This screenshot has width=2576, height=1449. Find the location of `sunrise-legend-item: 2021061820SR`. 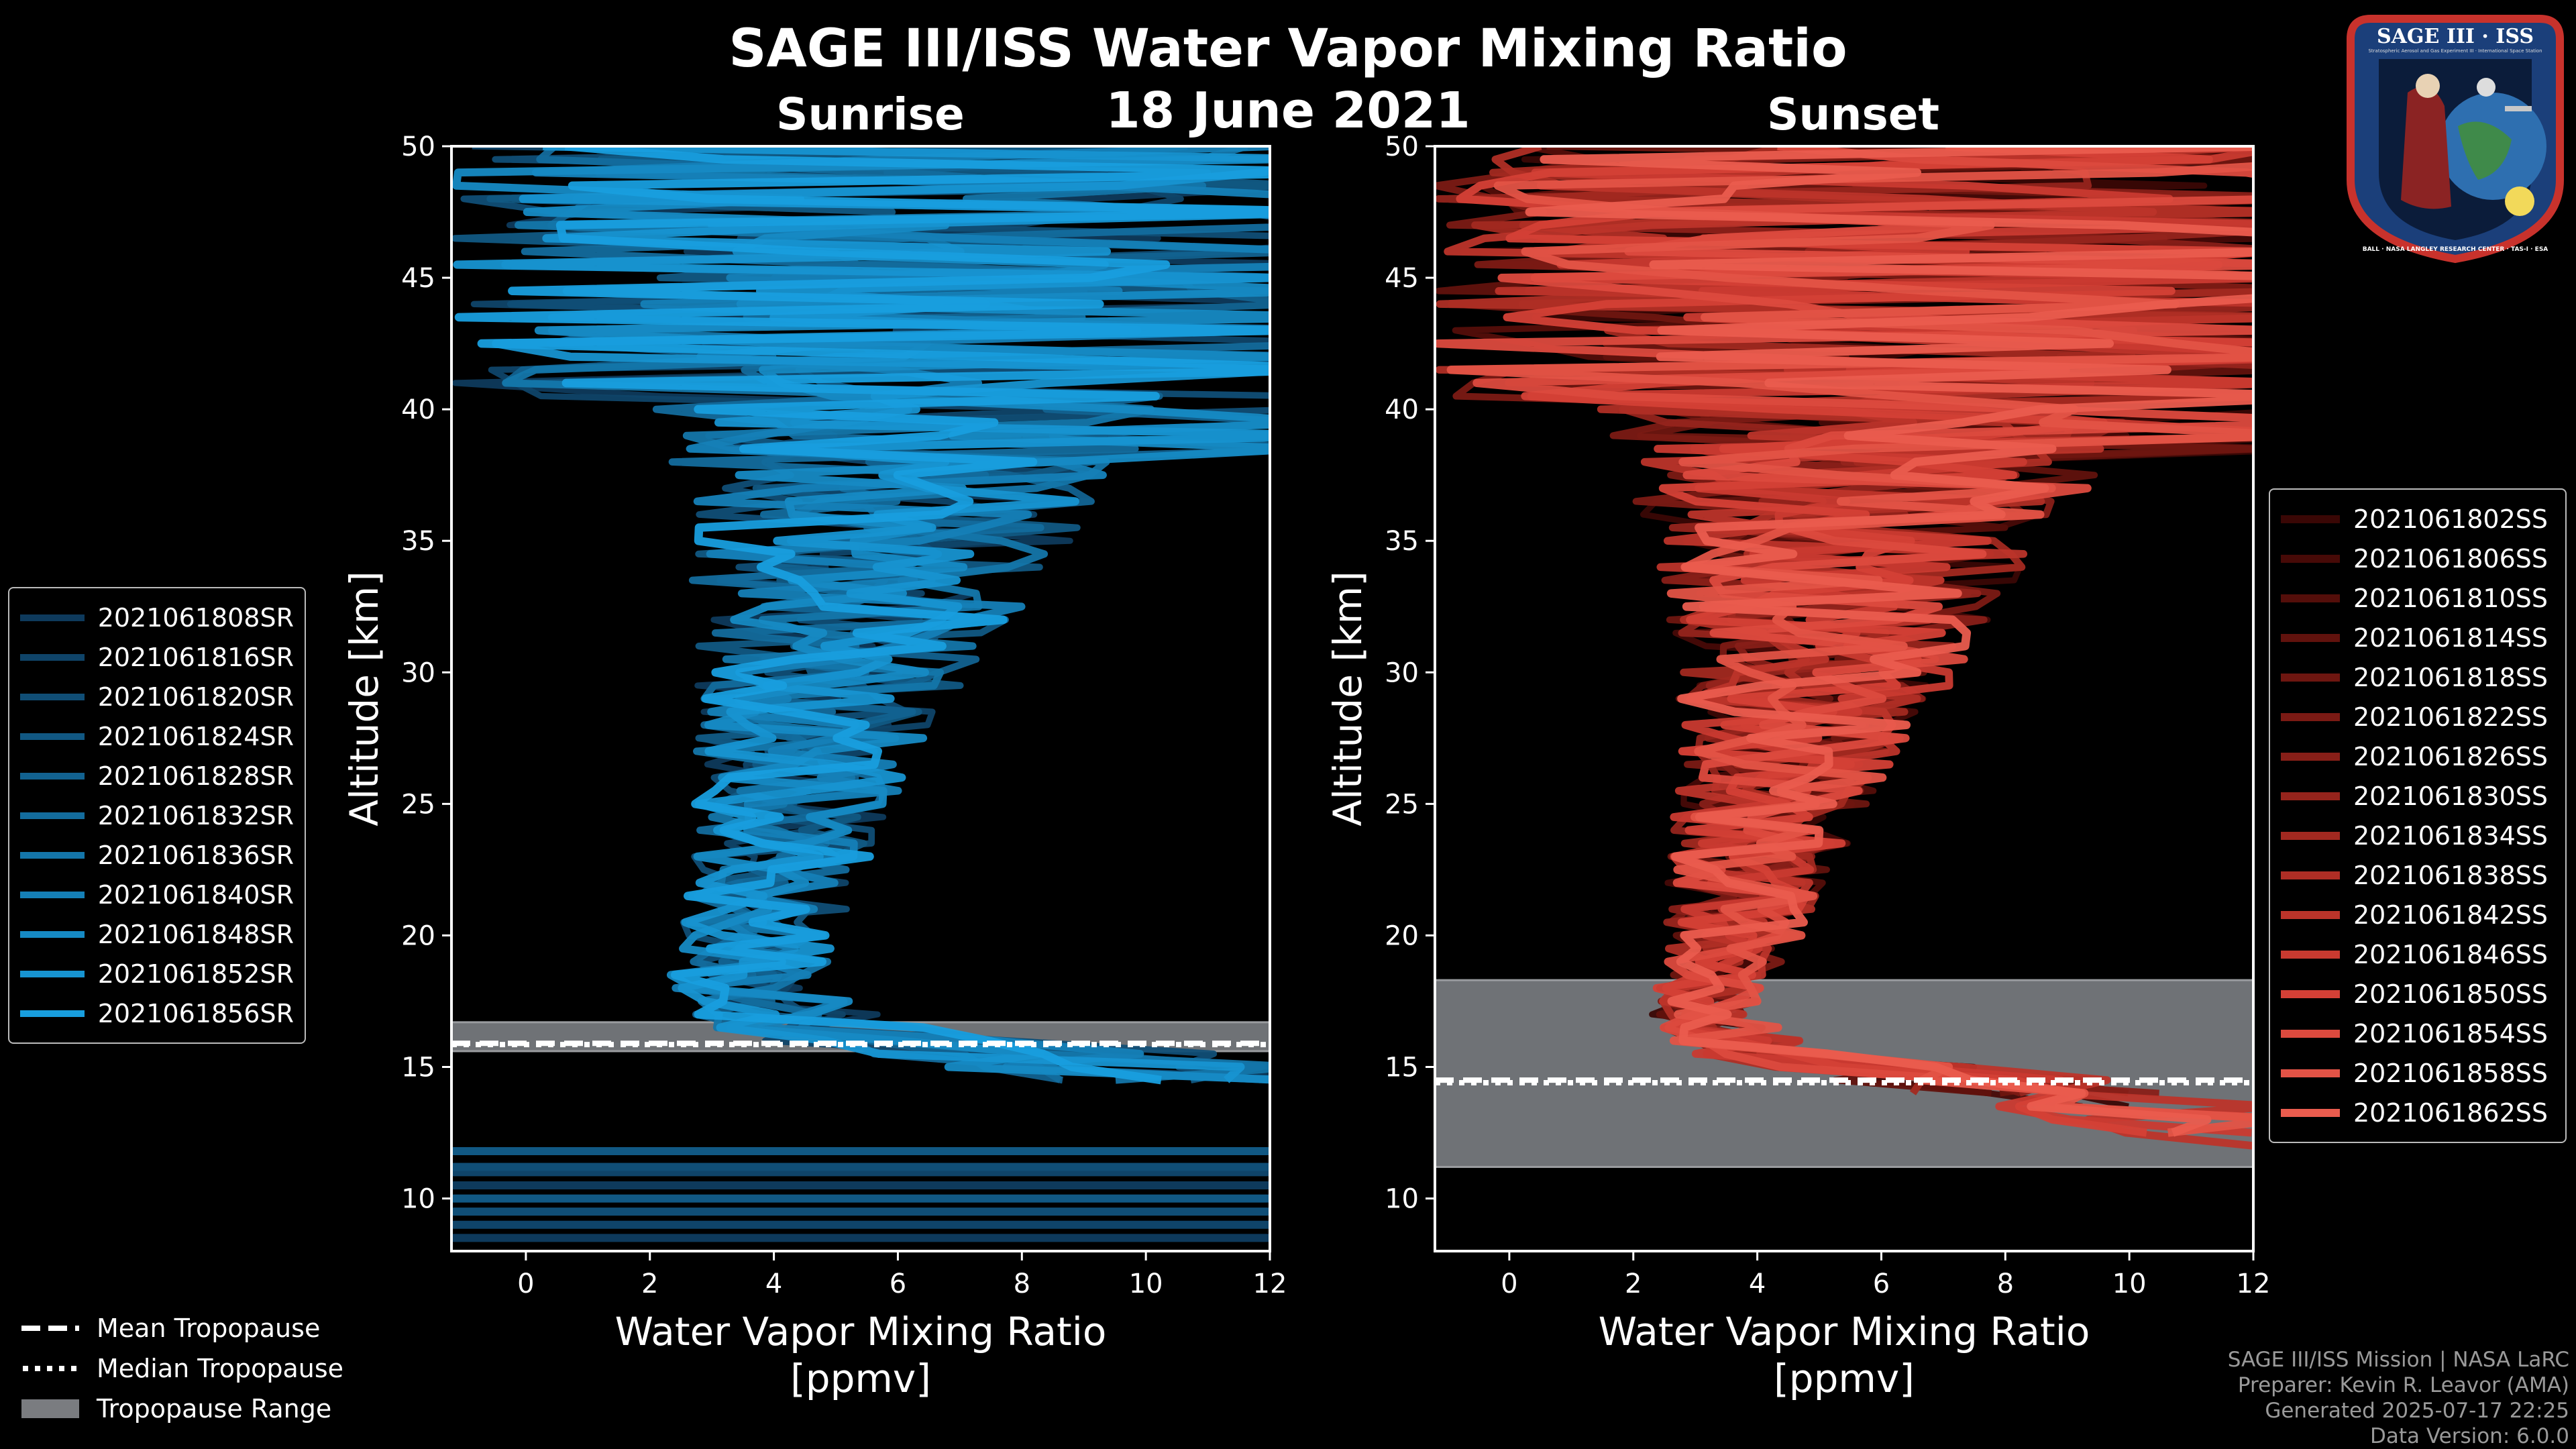

sunrise-legend-item: 2021061820SR is located at coordinates (157, 696).